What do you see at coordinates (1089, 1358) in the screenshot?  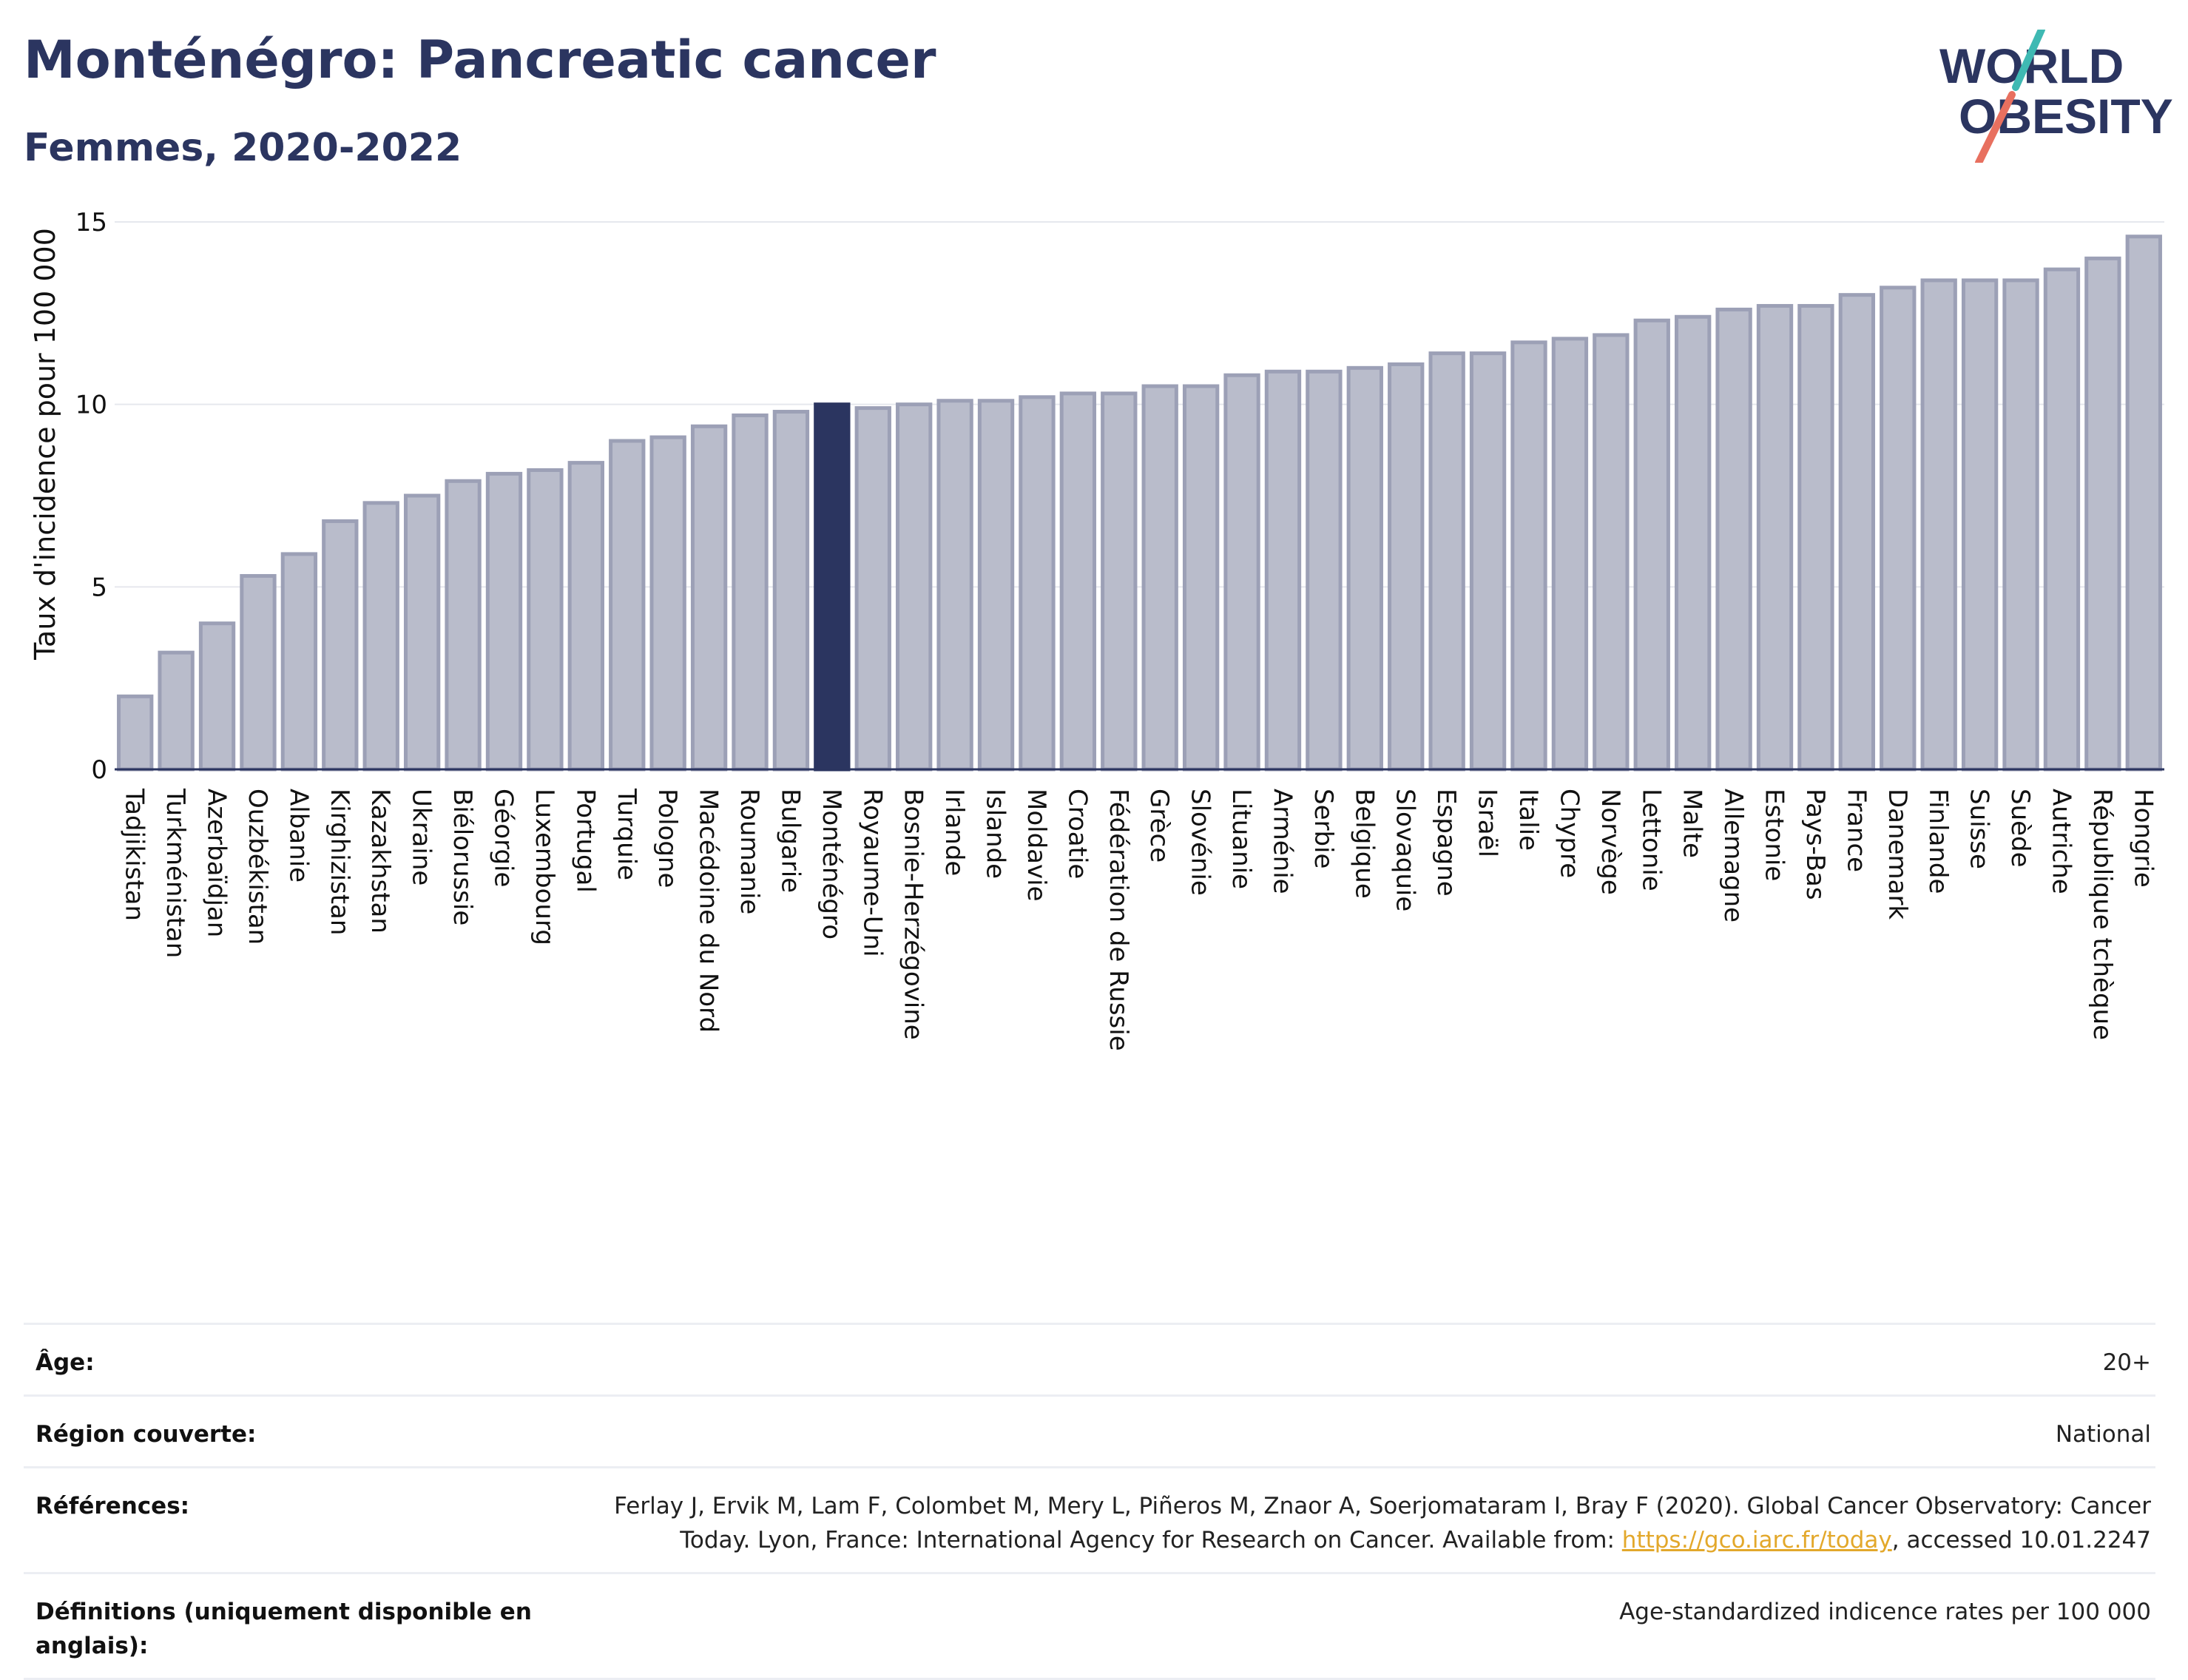 I see `meta-row-age: Âge: 20+` at bounding box center [1089, 1358].